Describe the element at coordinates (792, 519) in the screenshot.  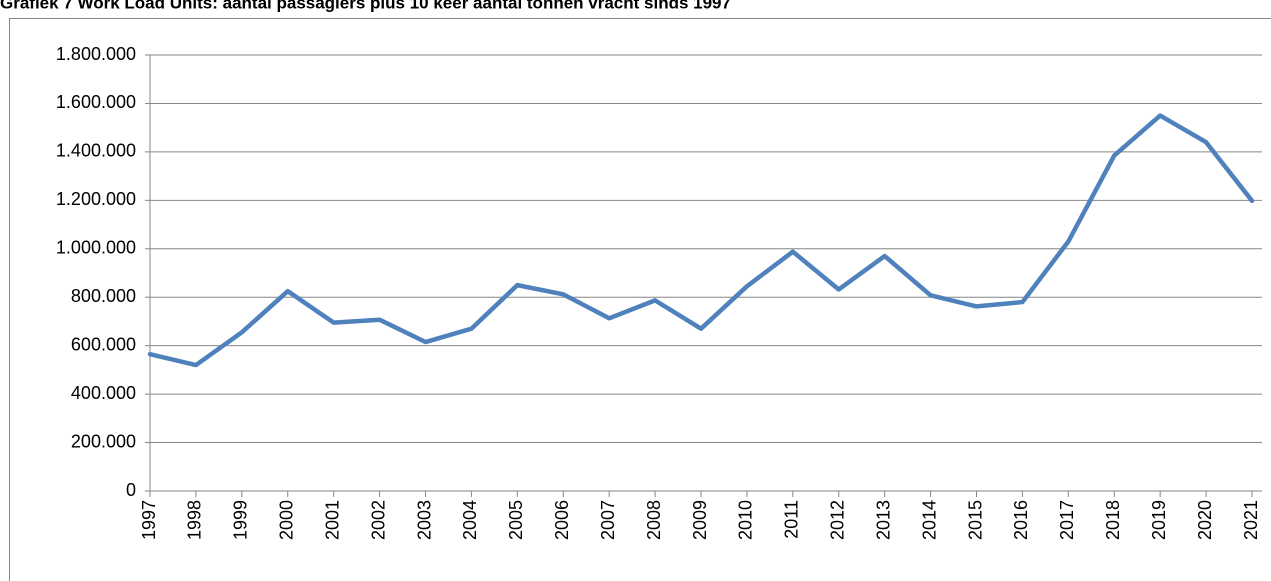
I see `x-tick-label: 2011` at that location.